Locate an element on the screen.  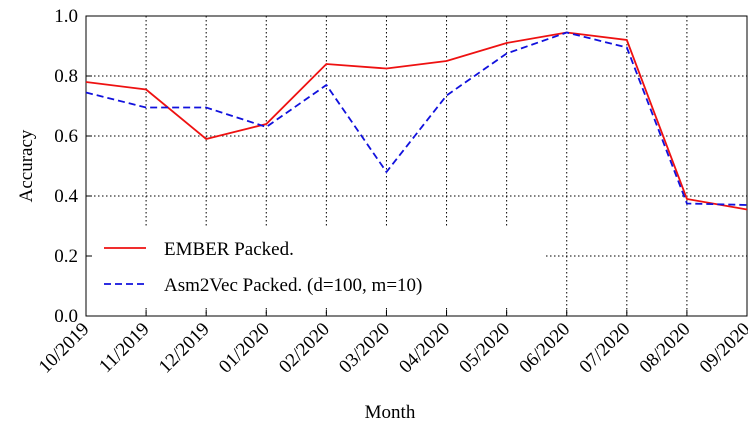
x-tick-label: 04/2020 is located at coordinates (424, 348).